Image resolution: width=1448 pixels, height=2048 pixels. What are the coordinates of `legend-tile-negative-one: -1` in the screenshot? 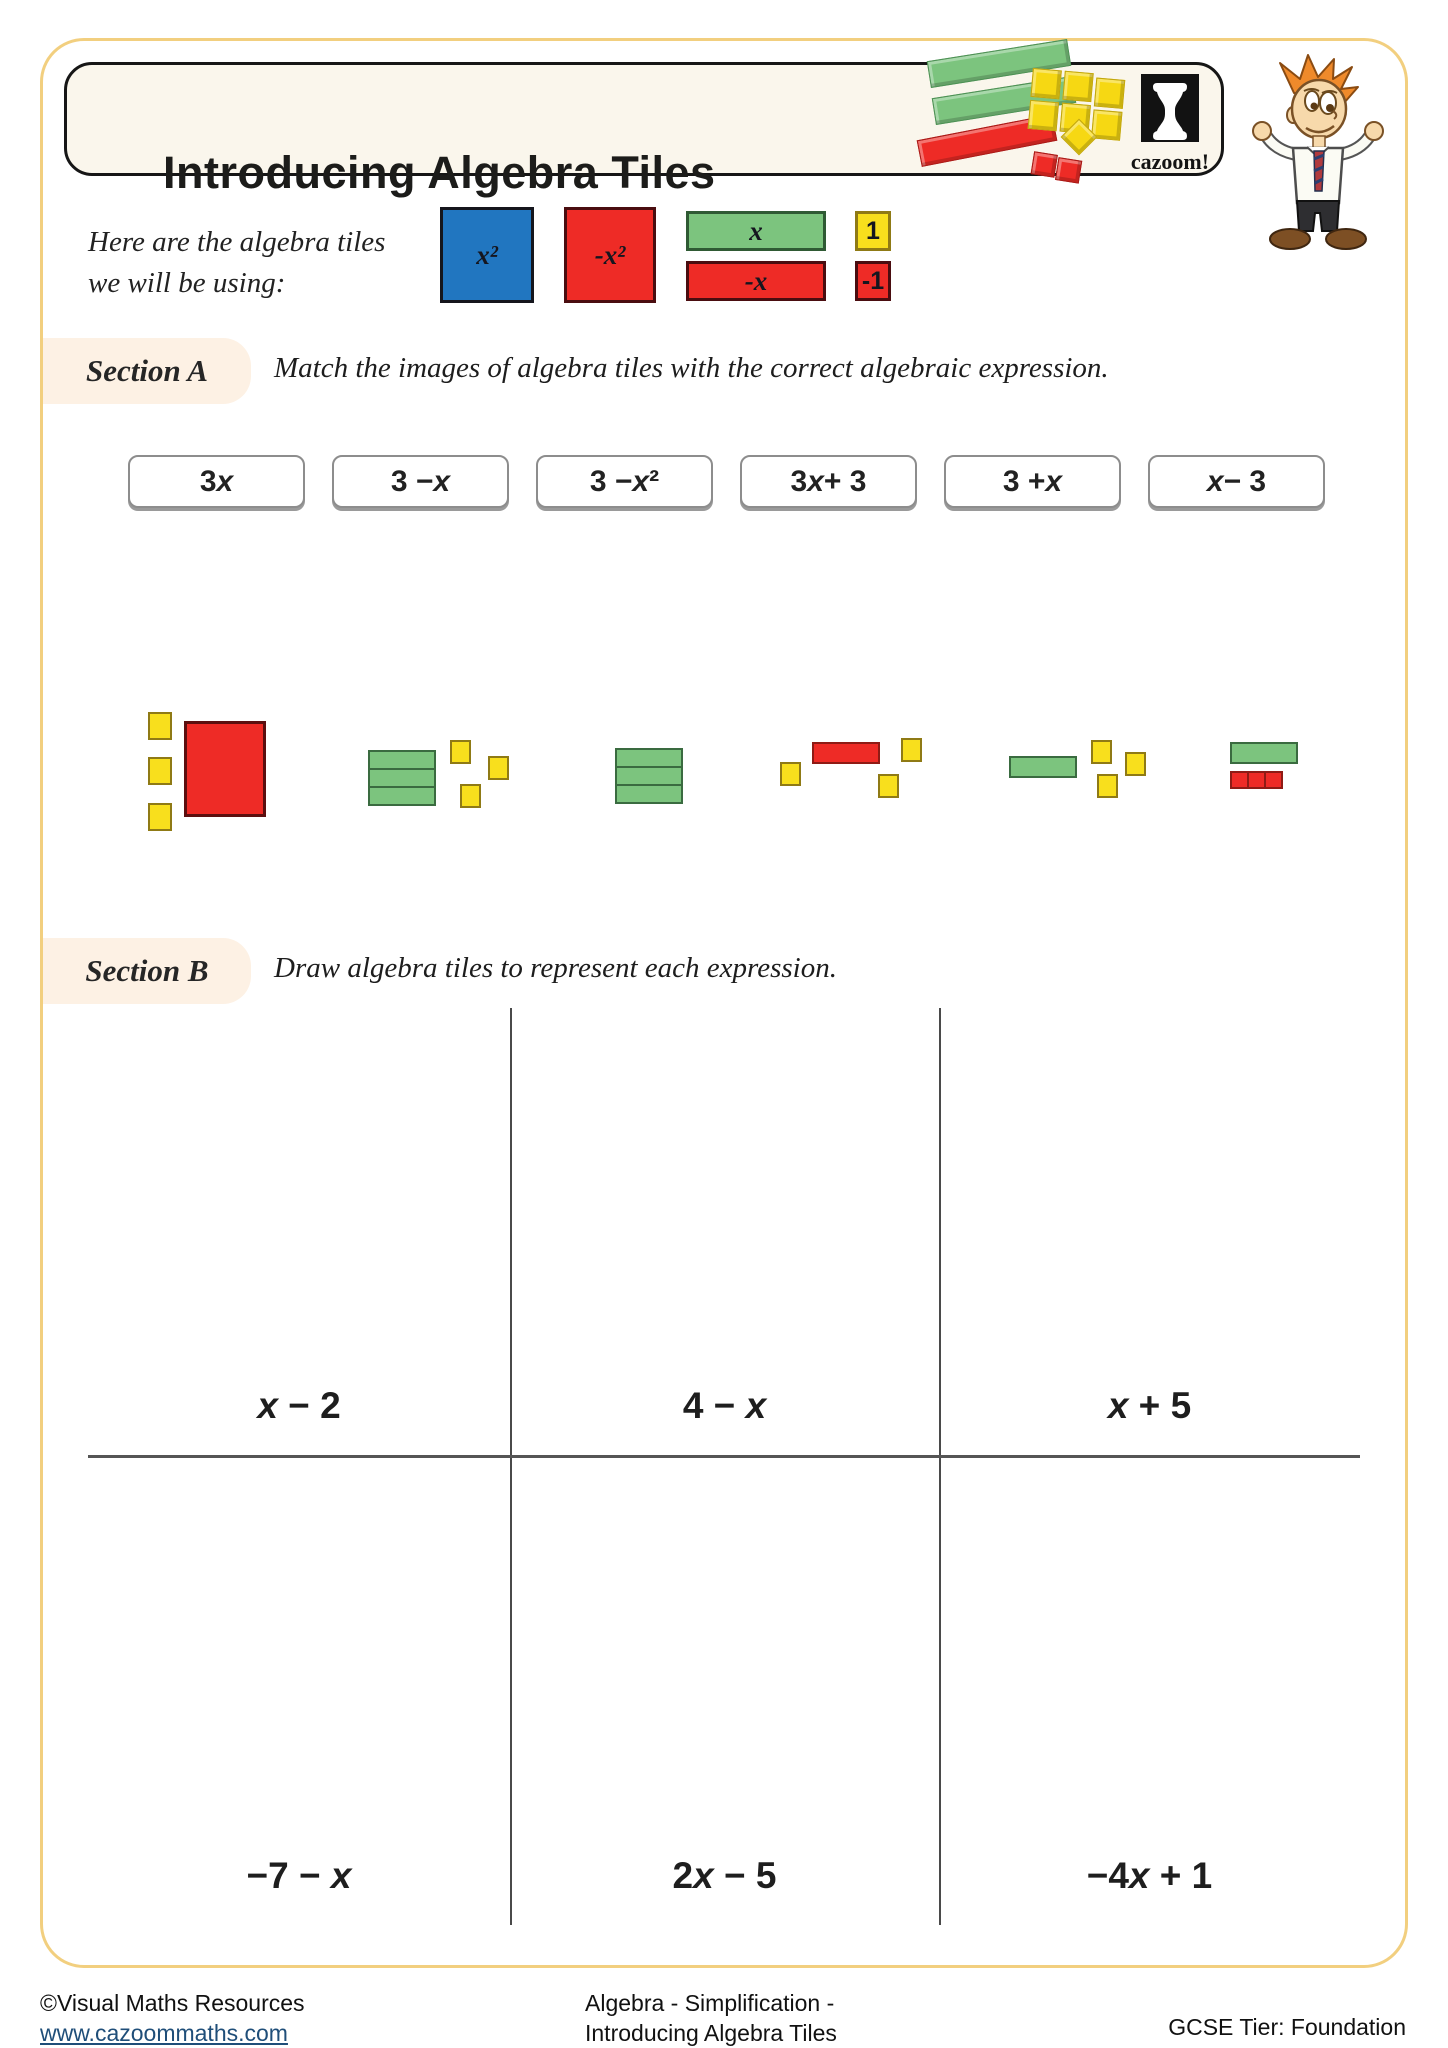 It's located at (873, 281).